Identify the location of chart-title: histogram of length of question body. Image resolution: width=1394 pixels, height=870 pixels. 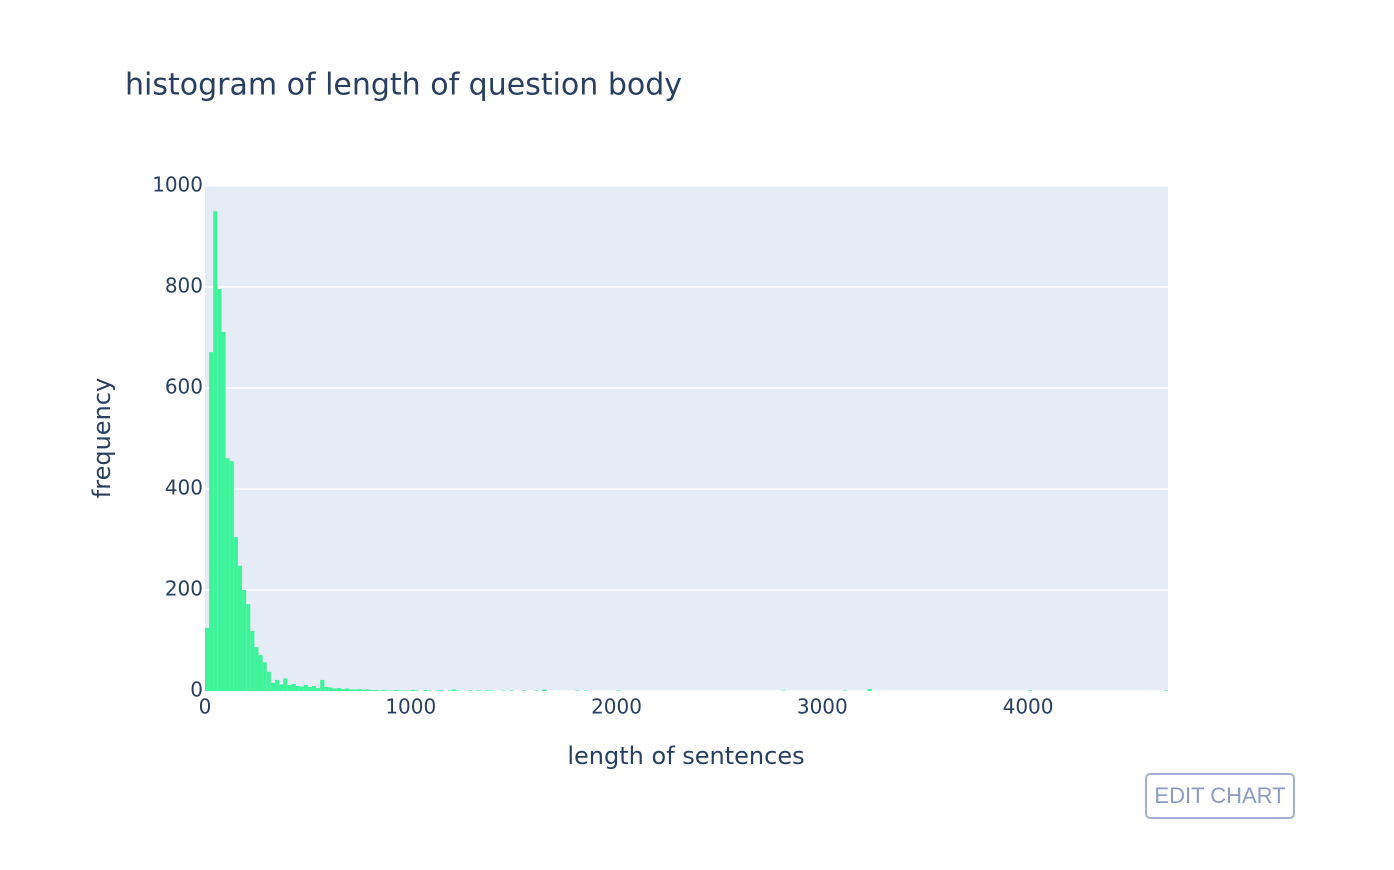
(403, 85).